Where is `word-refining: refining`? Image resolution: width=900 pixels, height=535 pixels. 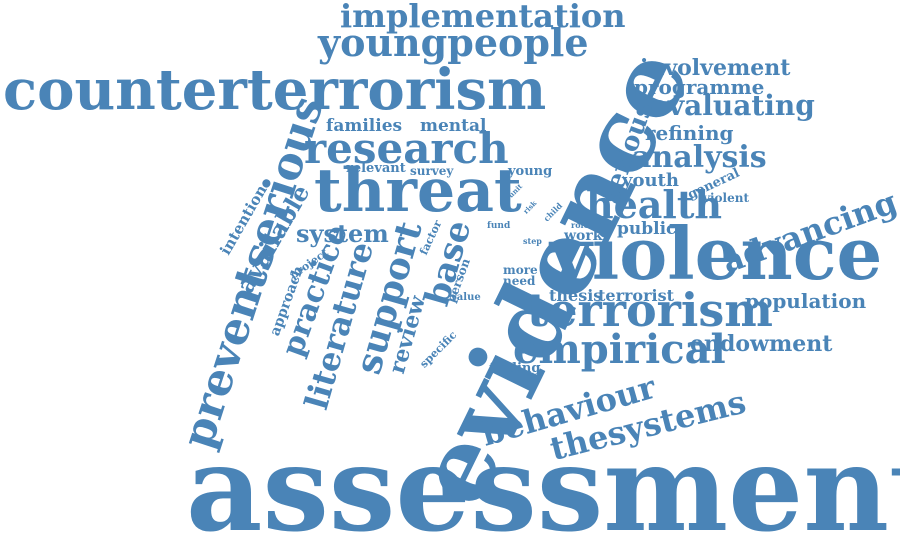 word-refining: refining is located at coordinates (689, 133).